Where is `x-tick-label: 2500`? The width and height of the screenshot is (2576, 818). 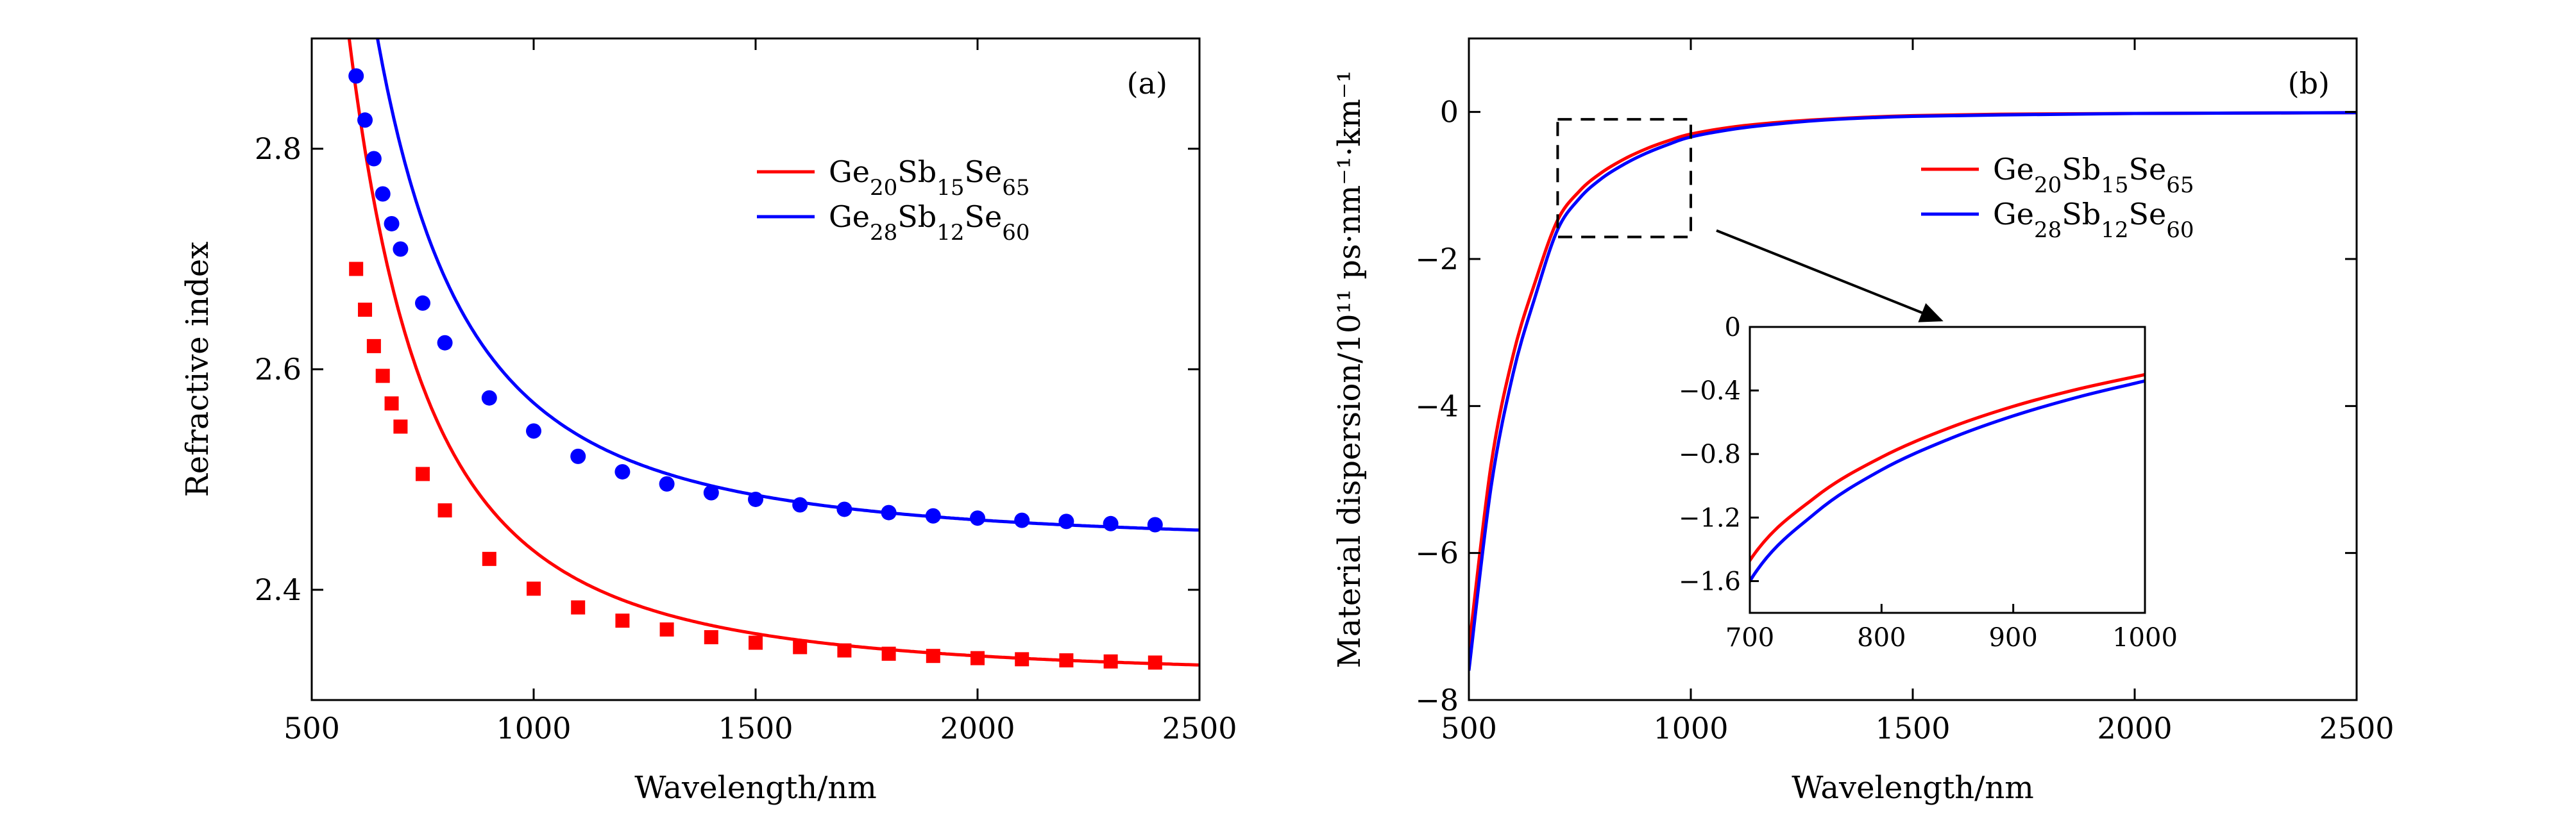
x-tick-label: 2500 is located at coordinates (1199, 728).